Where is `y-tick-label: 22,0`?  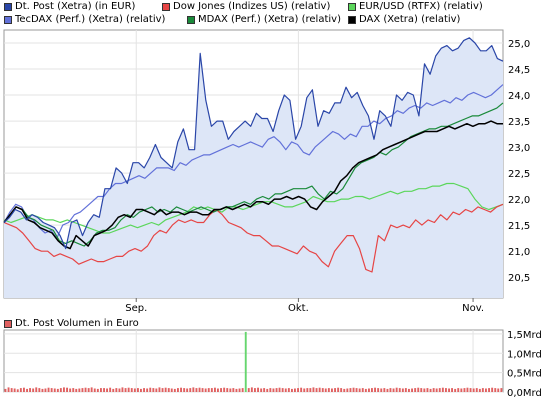 y-tick-label: 22,0 is located at coordinates (519, 200).